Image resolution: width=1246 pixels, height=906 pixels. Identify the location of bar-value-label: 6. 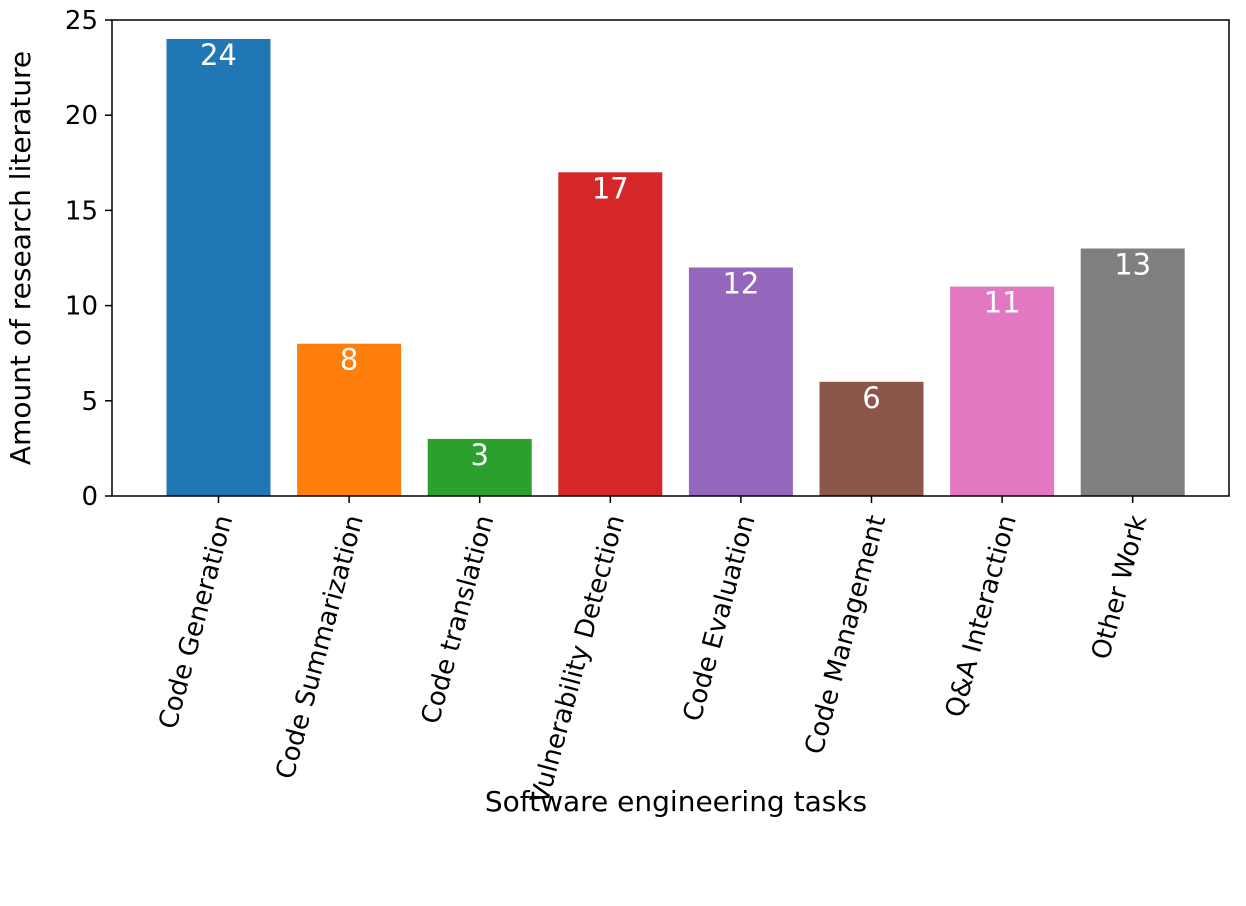
(871, 398).